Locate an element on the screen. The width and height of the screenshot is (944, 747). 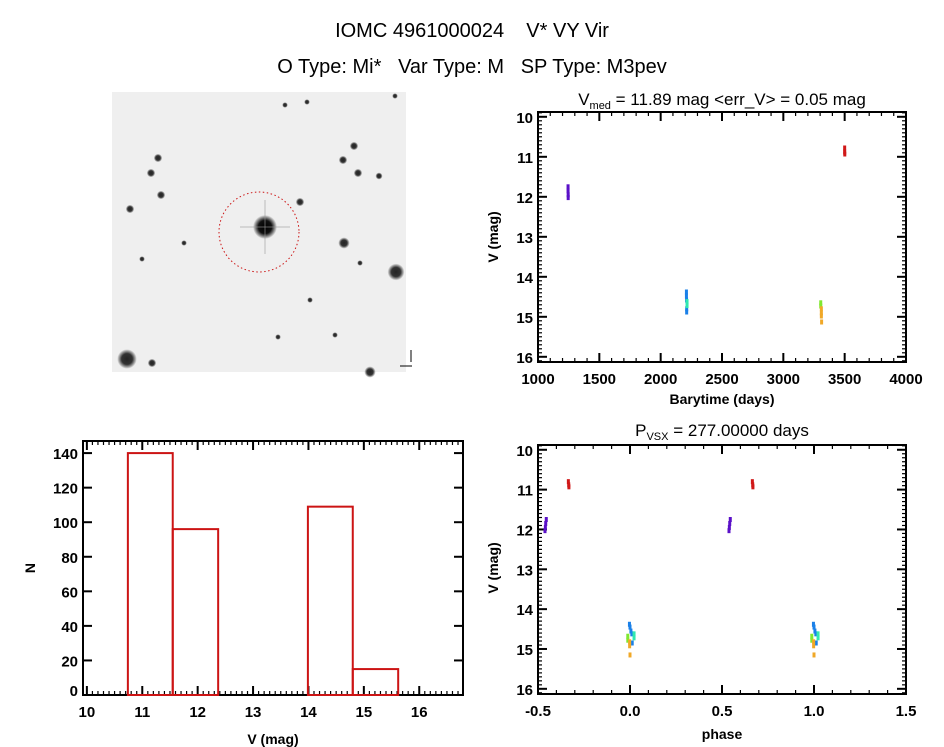
x-tick-label: 2500 is located at coordinates (721, 379).